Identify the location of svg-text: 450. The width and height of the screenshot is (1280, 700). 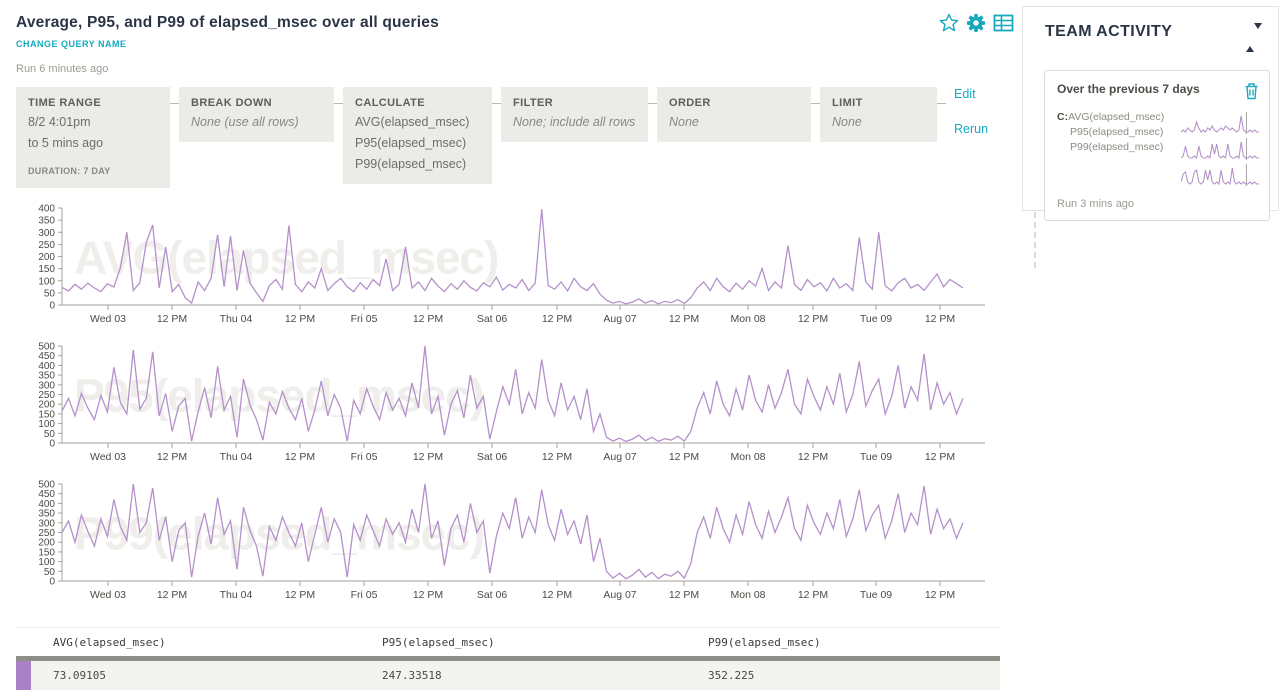
(46, 356).